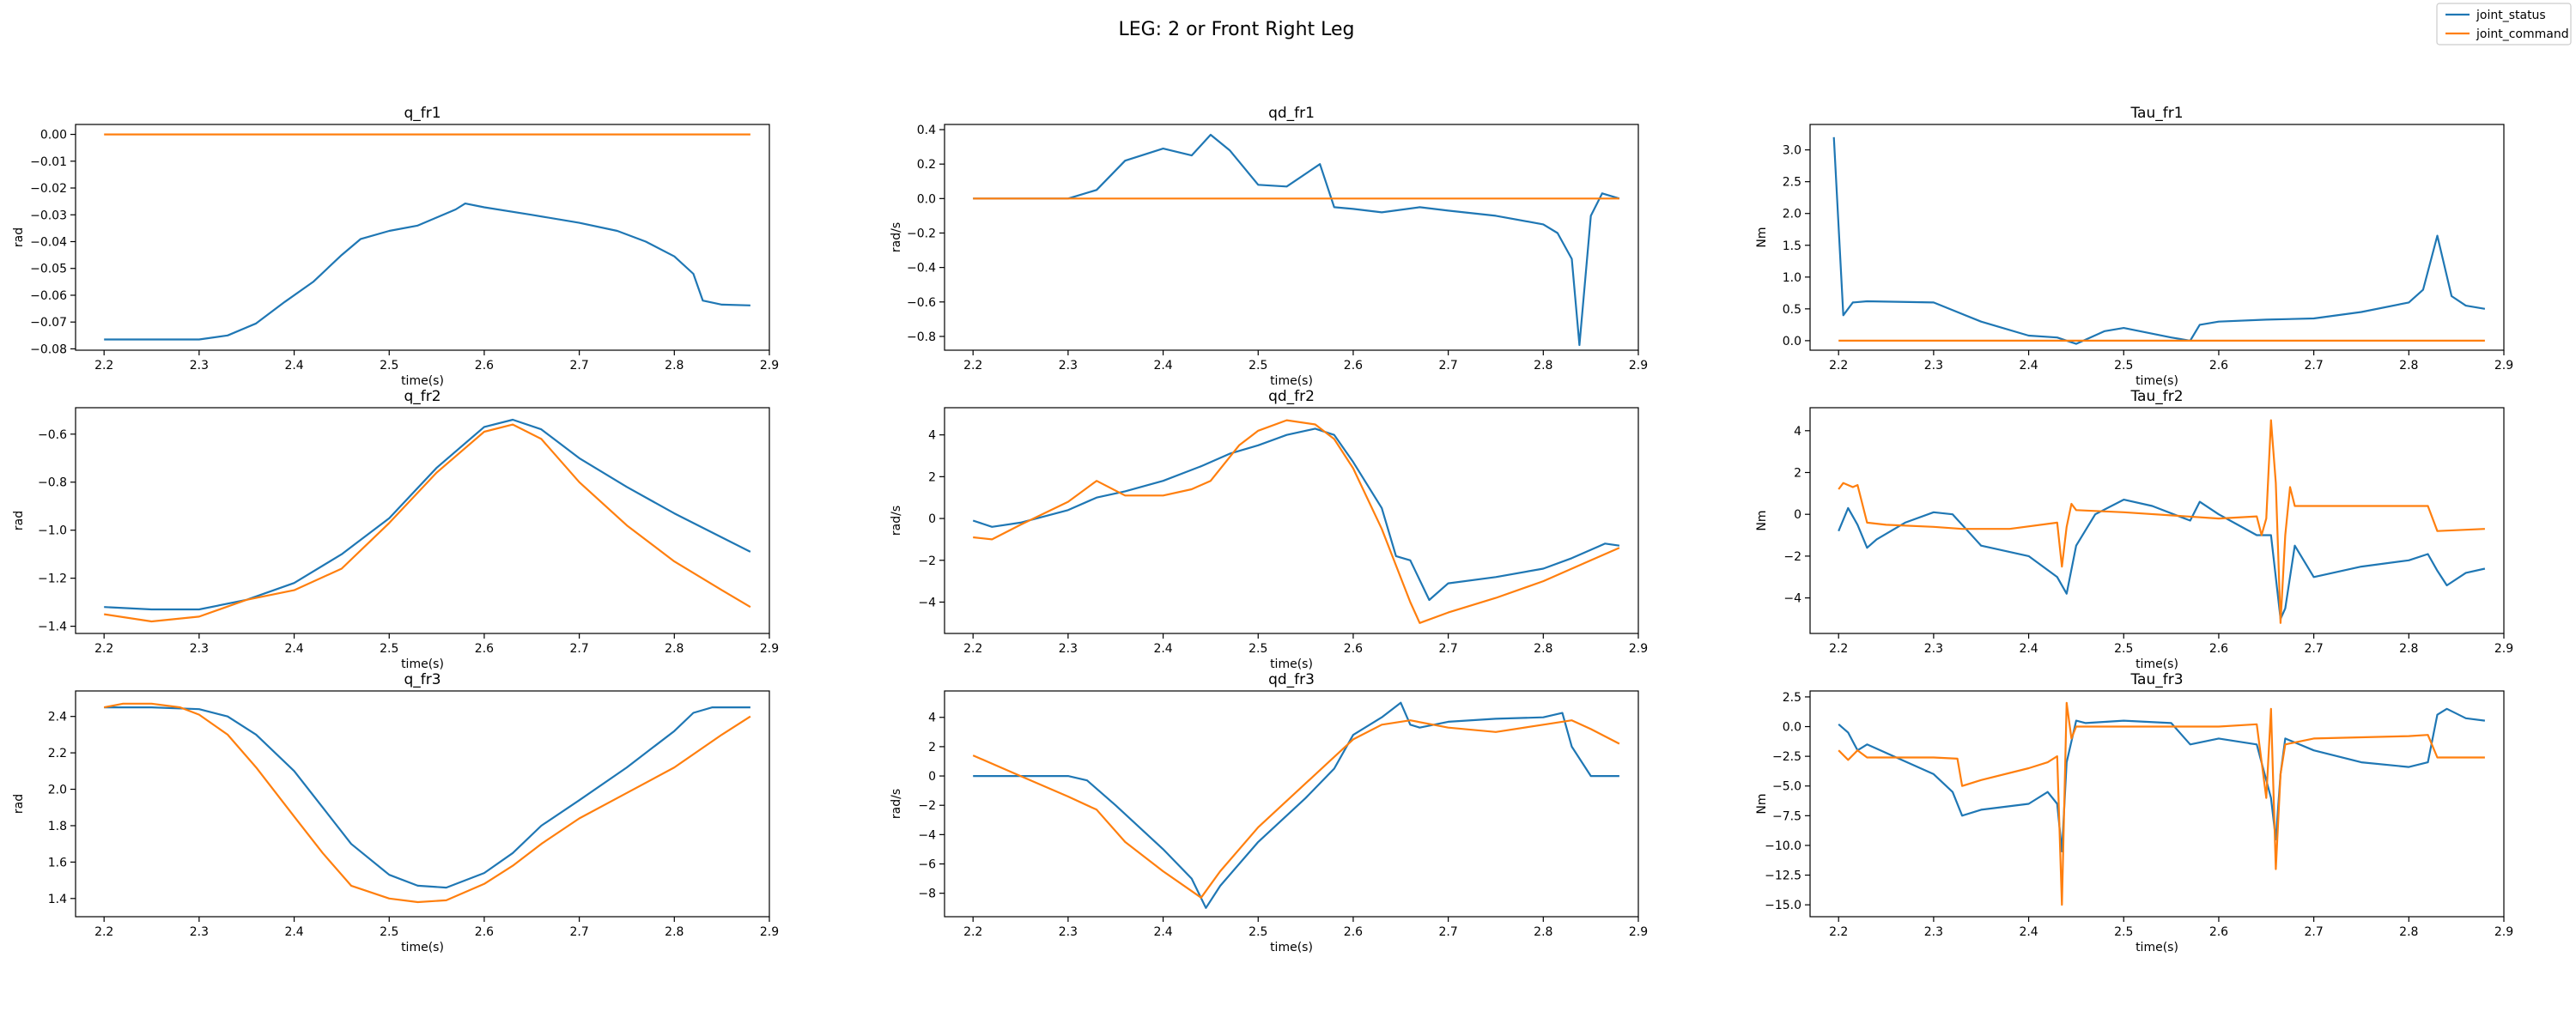 The width and height of the screenshot is (2576, 1030). I want to click on y-tick-label: 2.2, so click(58, 753).